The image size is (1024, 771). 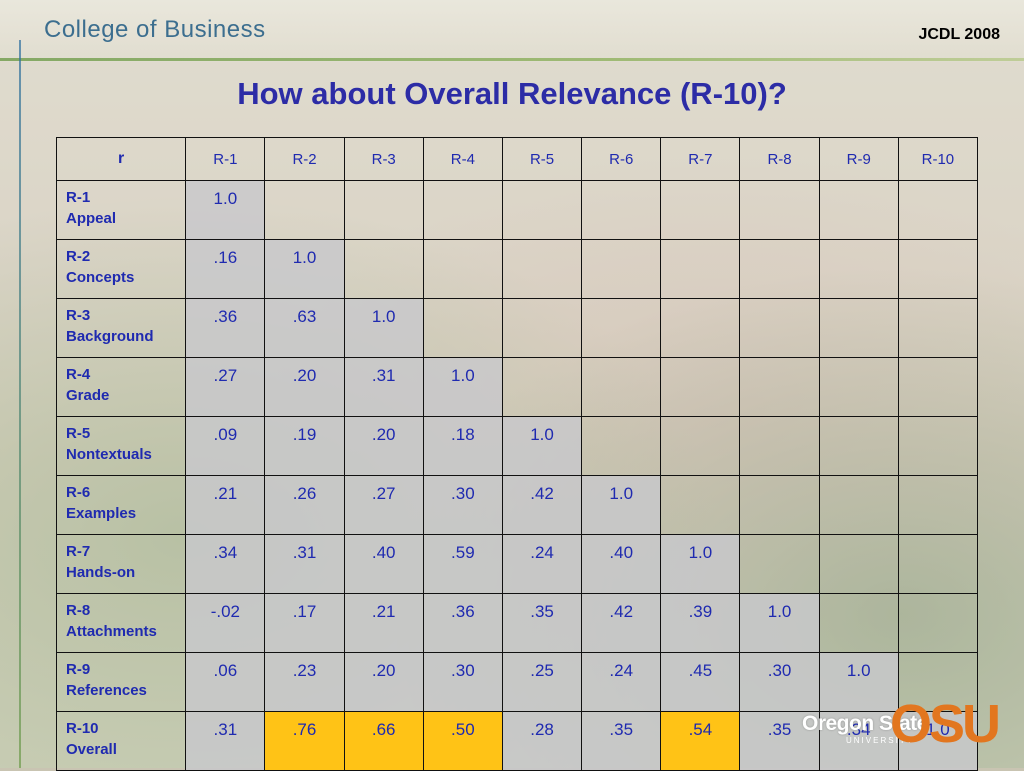 I want to click on correlation-cell: .63, so click(x=304, y=328).